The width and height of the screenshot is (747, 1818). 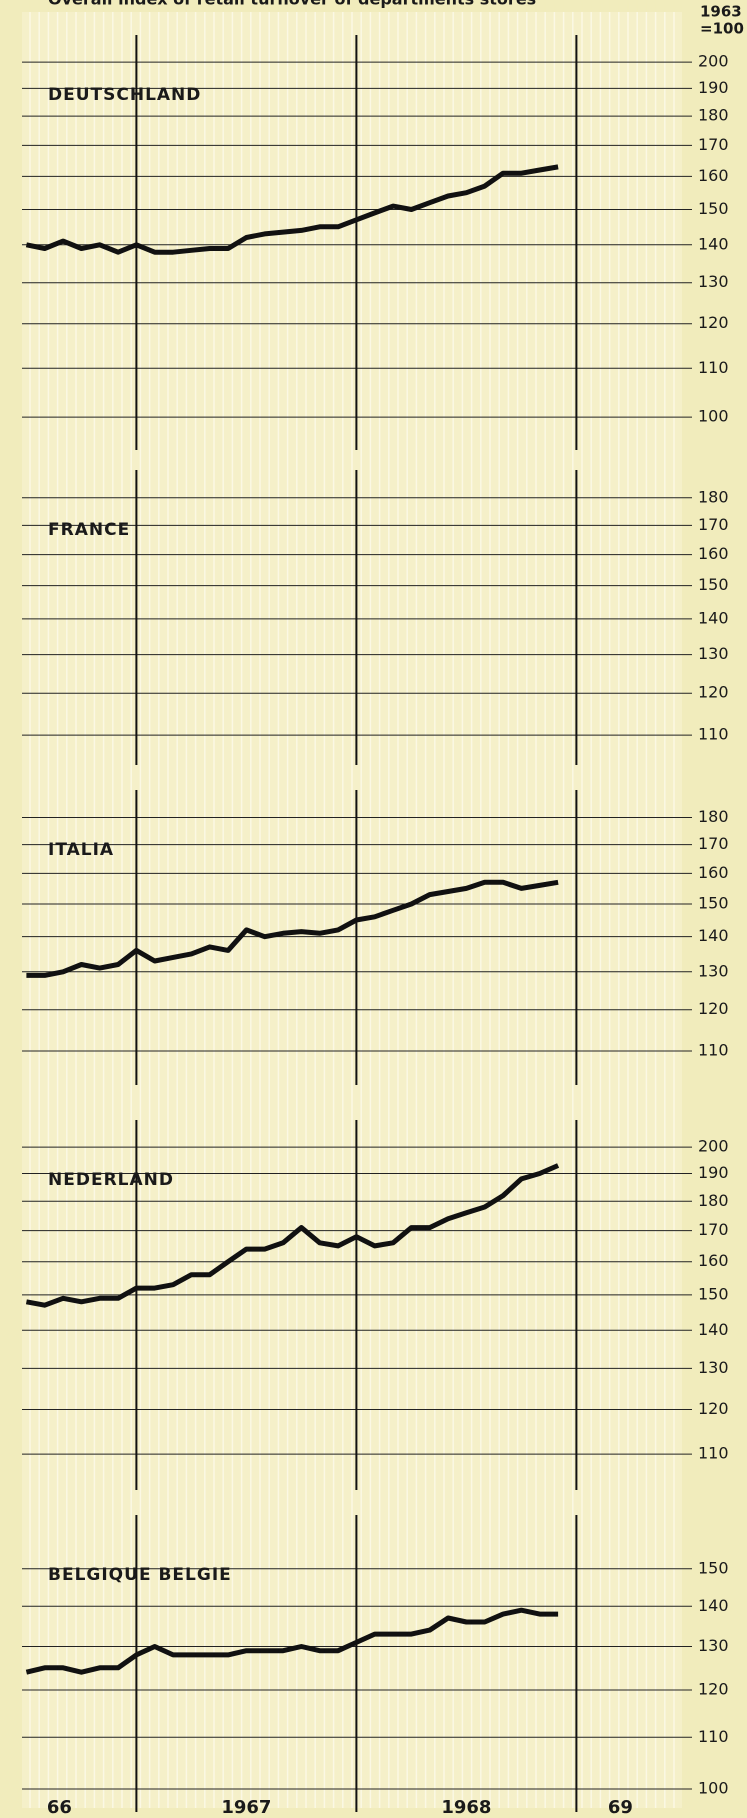 What do you see at coordinates (466, 1807) in the screenshot?
I see `x-tick-label: 1968` at bounding box center [466, 1807].